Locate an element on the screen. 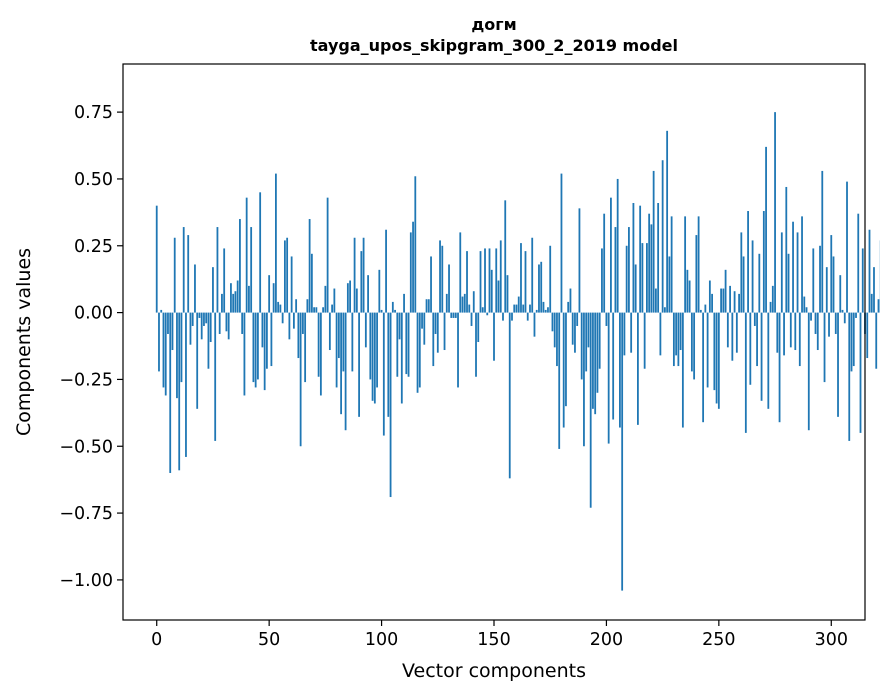  x-tick-label-200: 200 is located at coordinates (606, 640).